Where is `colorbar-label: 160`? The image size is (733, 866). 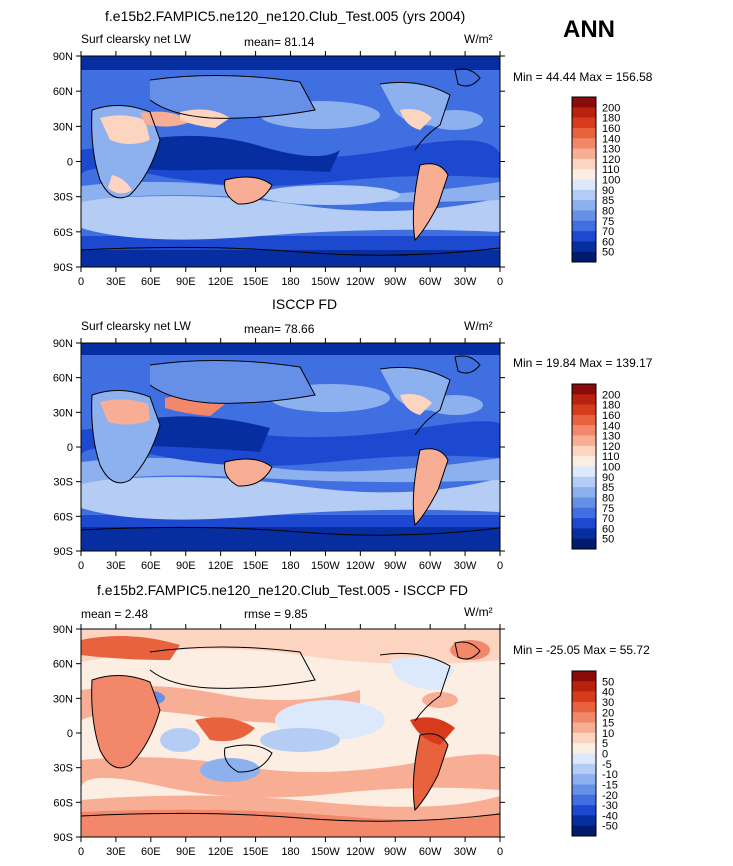
colorbar-label: 160 is located at coordinates (611, 416).